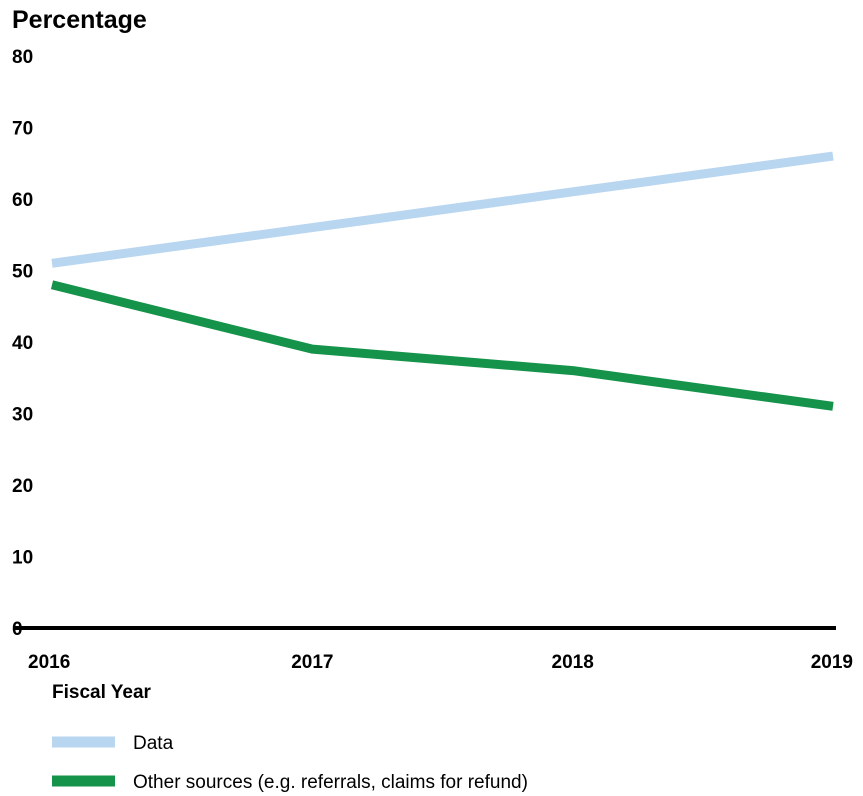  I want to click on x-tick-label-2017: 2017, so click(312, 662).